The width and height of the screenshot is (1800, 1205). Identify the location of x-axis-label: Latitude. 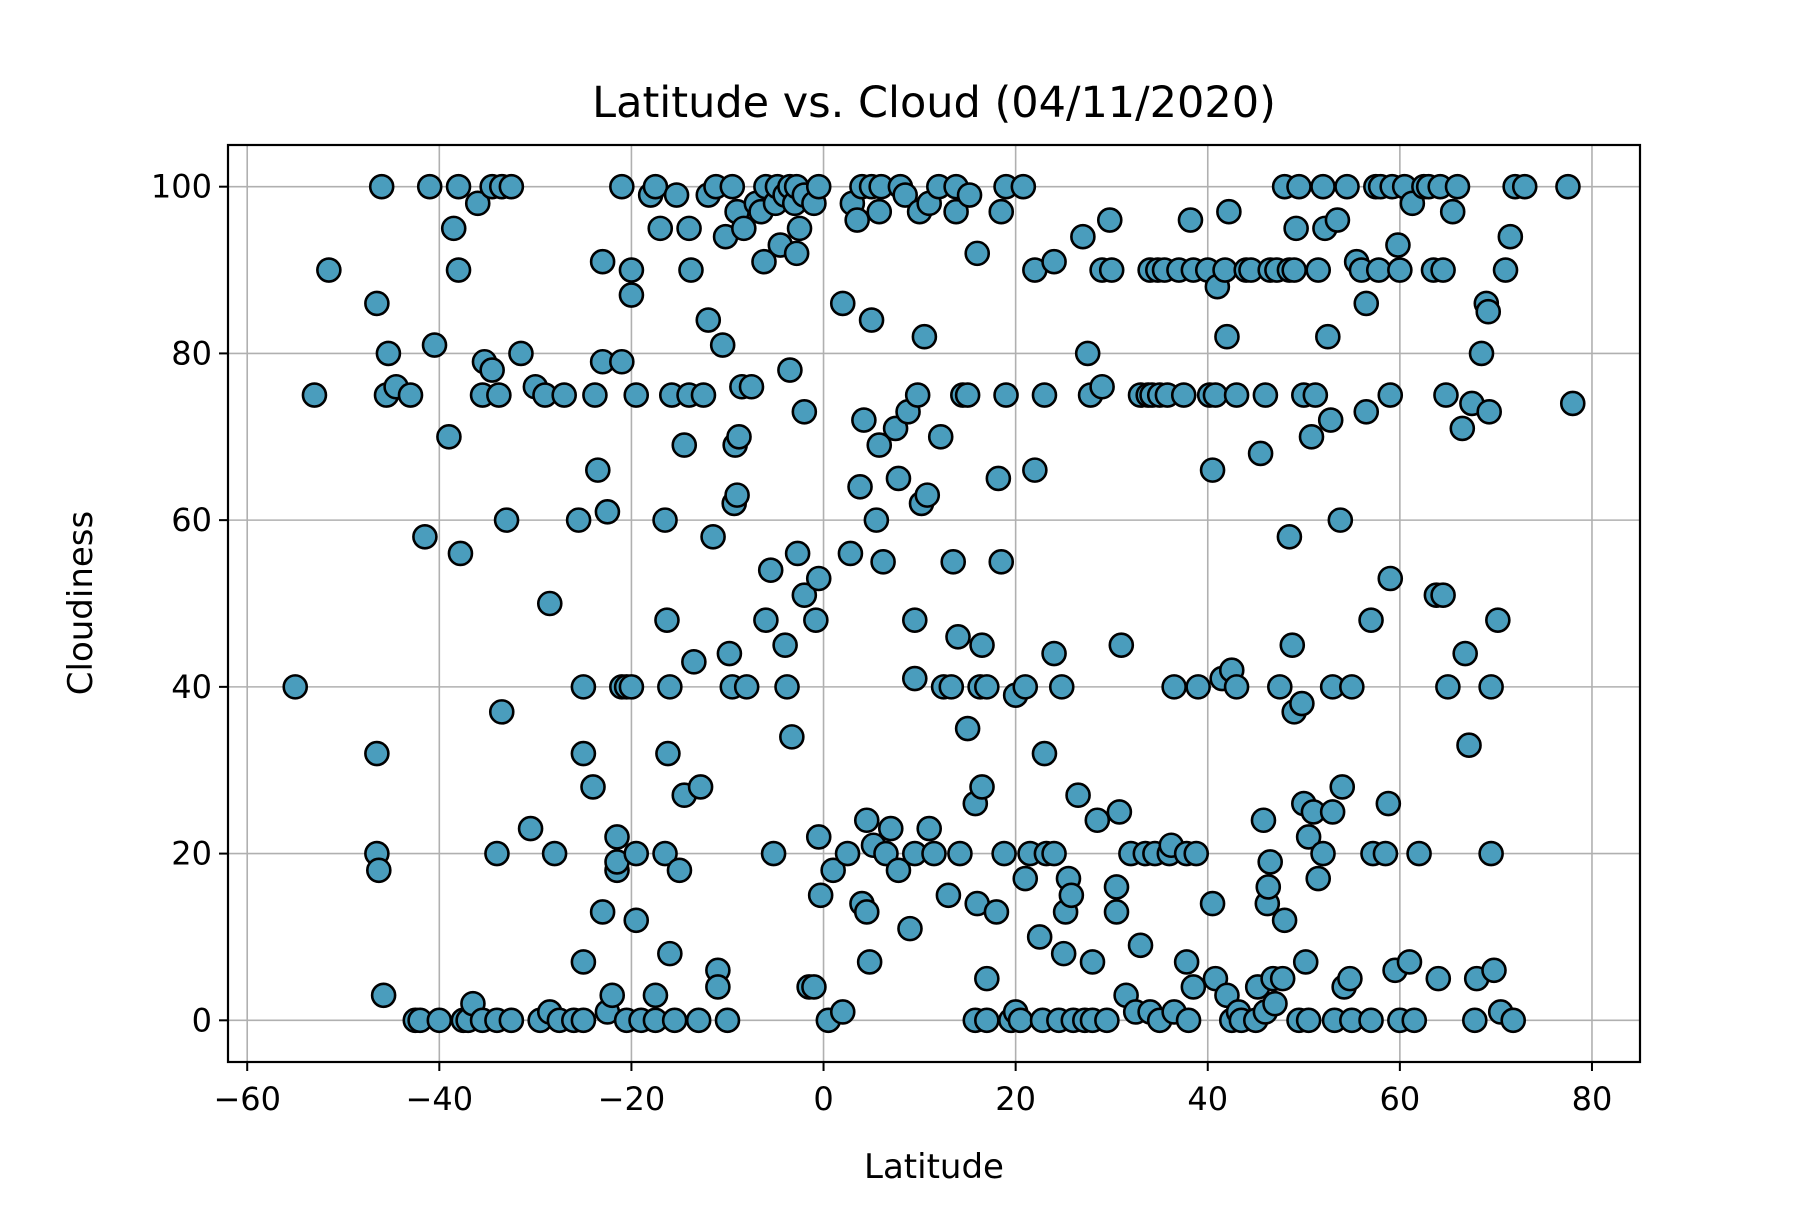
(934, 1167).